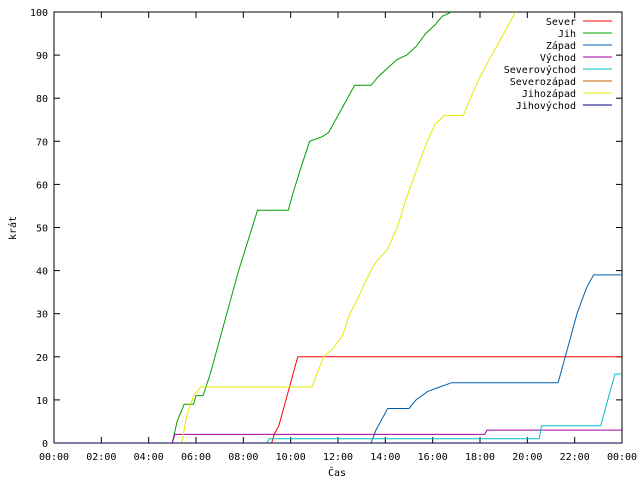  What do you see at coordinates (196, 457) in the screenshot?
I see `x-tick-label: 06:00` at bounding box center [196, 457].